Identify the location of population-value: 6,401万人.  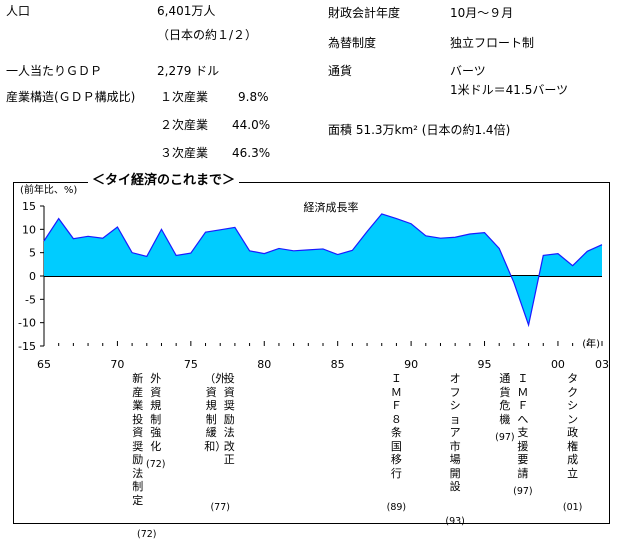
(186, 11).